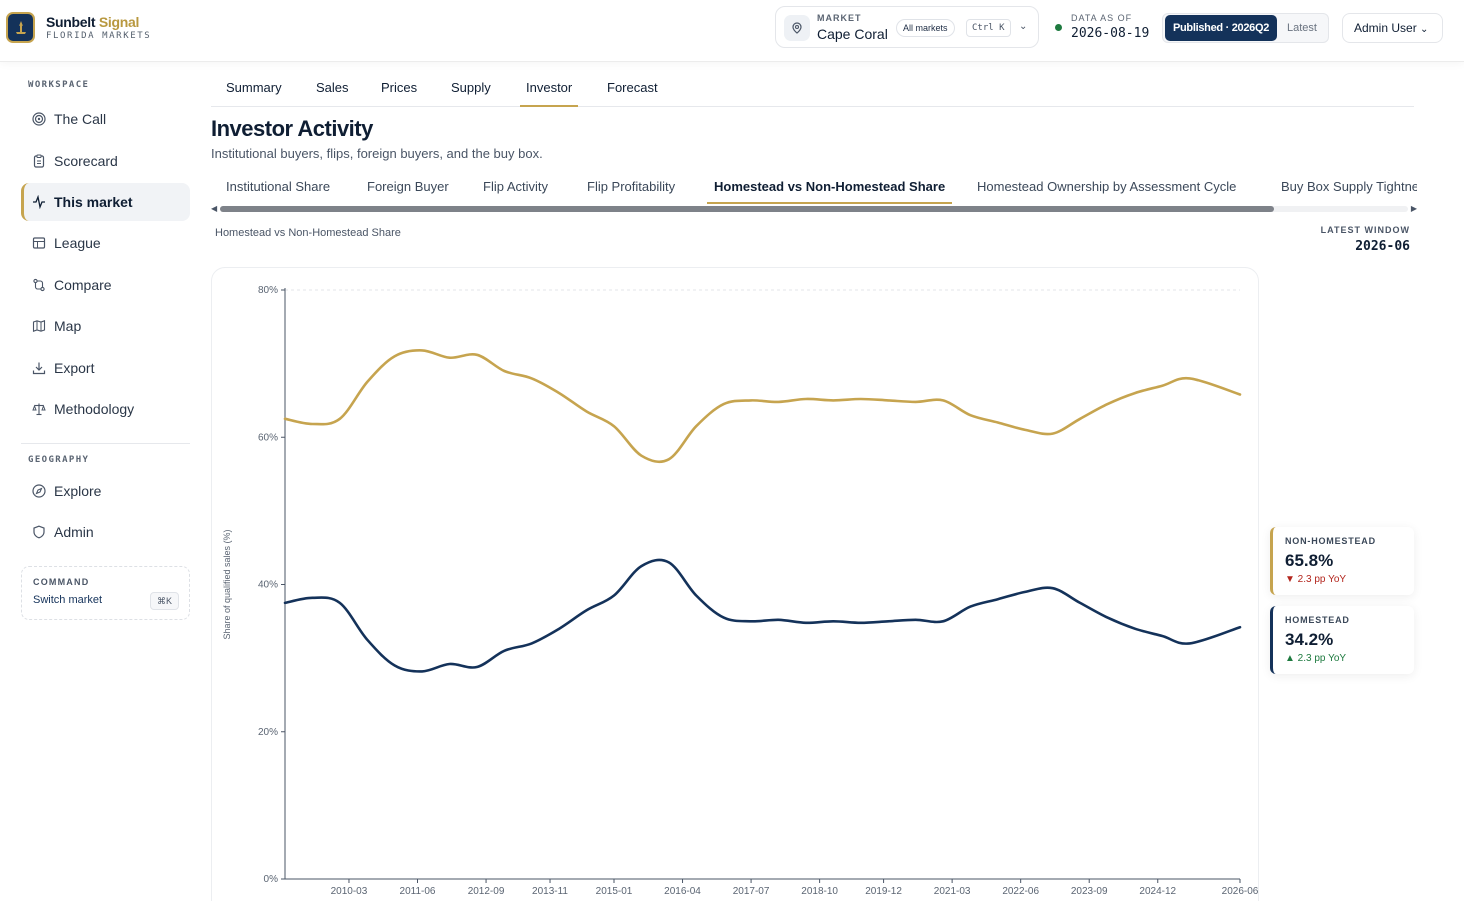  What do you see at coordinates (486, 891) in the screenshot?
I see `x-tick-label: 2012-09` at bounding box center [486, 891].